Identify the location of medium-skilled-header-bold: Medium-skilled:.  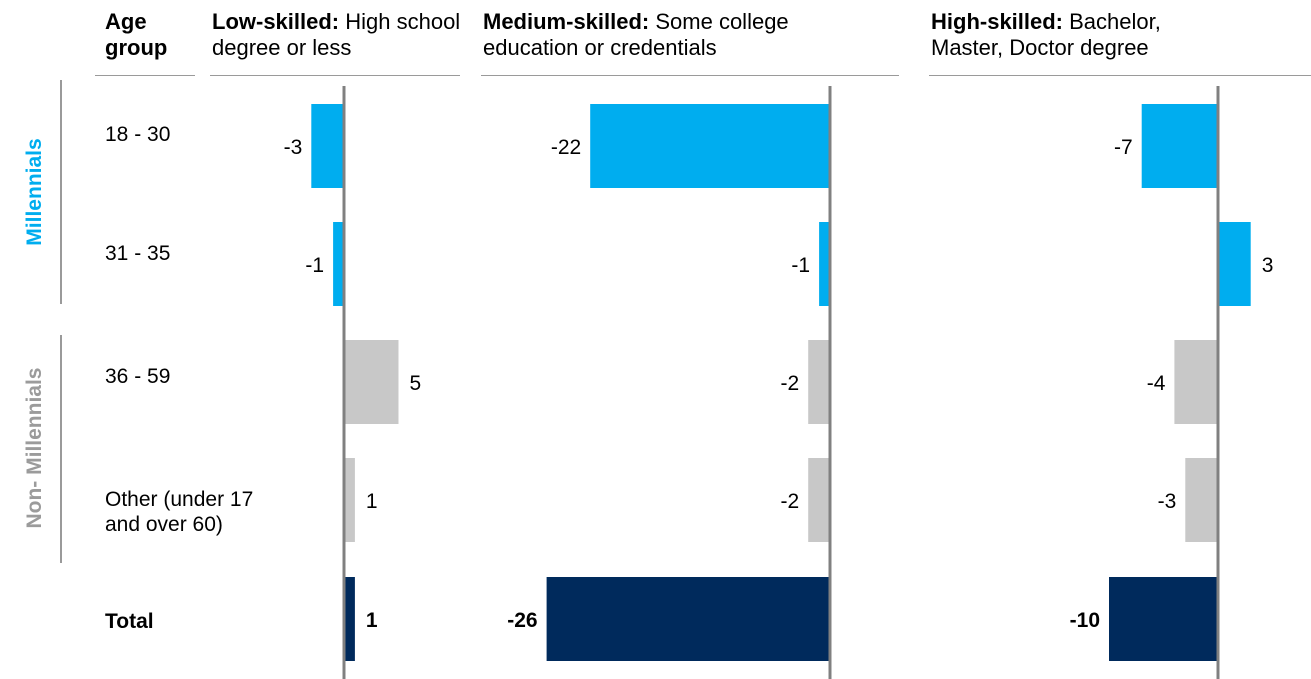
(566, 21).